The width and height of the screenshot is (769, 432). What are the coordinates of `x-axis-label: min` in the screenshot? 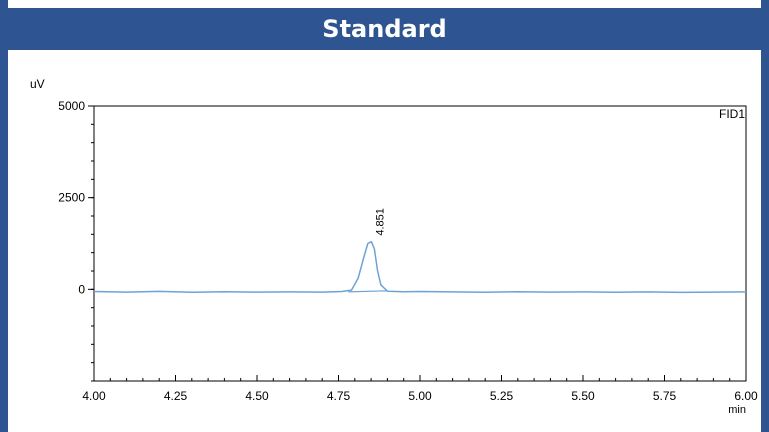 It's located at (737, 410).